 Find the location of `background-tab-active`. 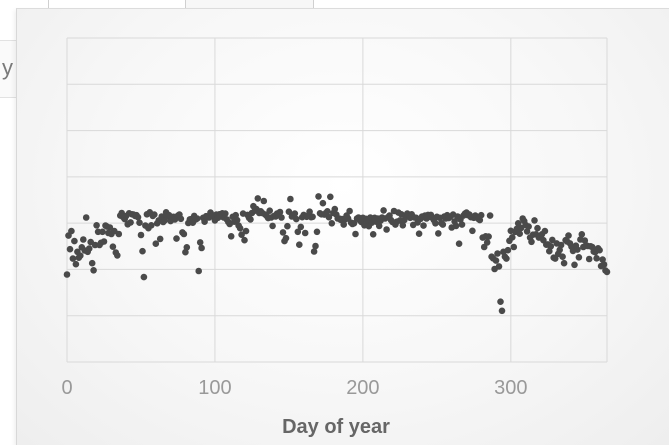

background-tab-active is located at coordinates (250, 4).